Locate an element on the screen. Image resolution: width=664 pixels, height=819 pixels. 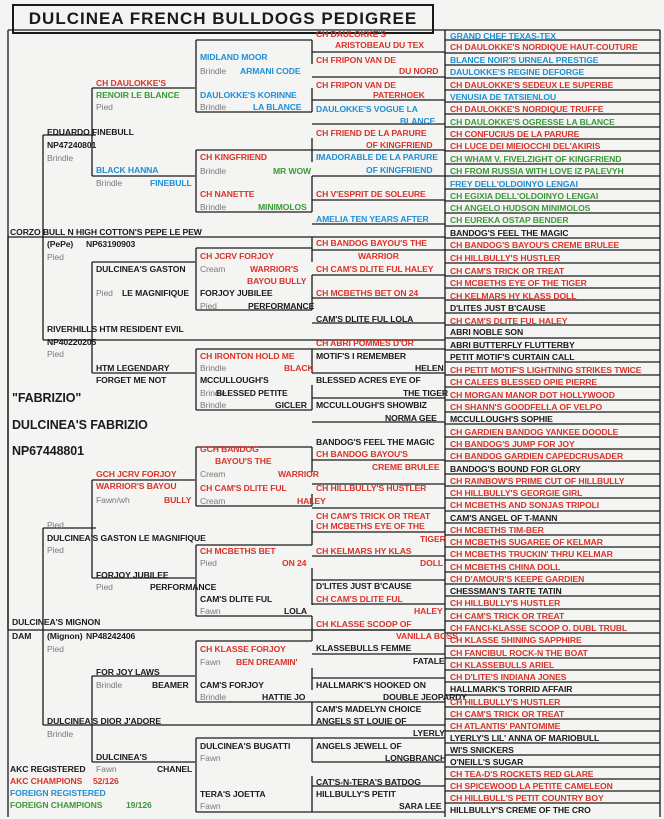
pedigree-text: CH D'AMOUR'S KEEPE GARDIEN is located at coordinates (517, 579).